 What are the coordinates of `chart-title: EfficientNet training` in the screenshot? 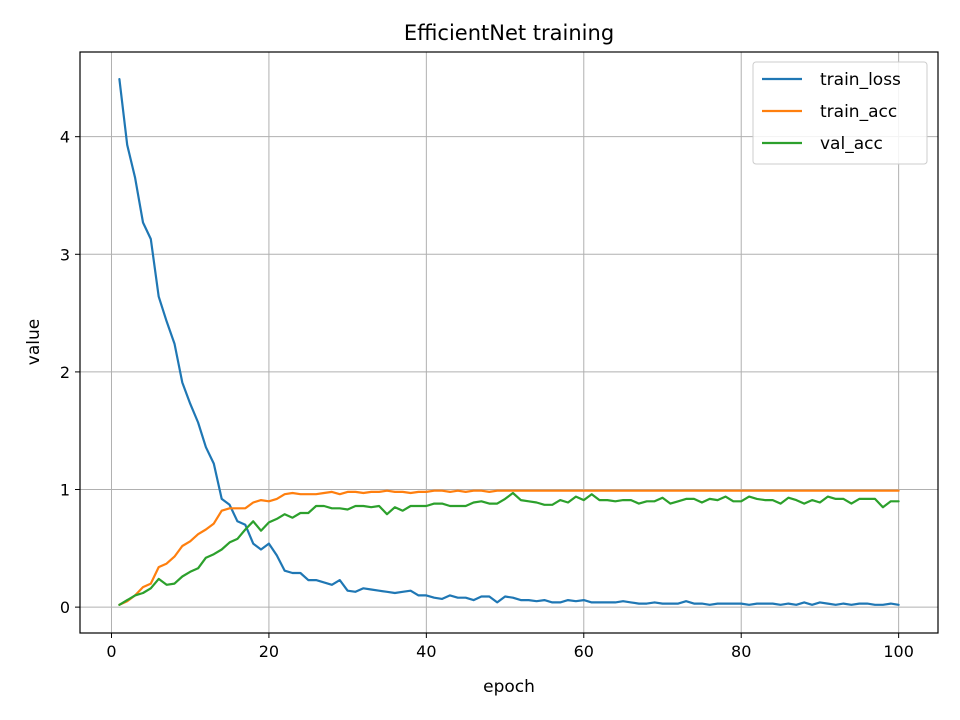 It's located at (509, 33).